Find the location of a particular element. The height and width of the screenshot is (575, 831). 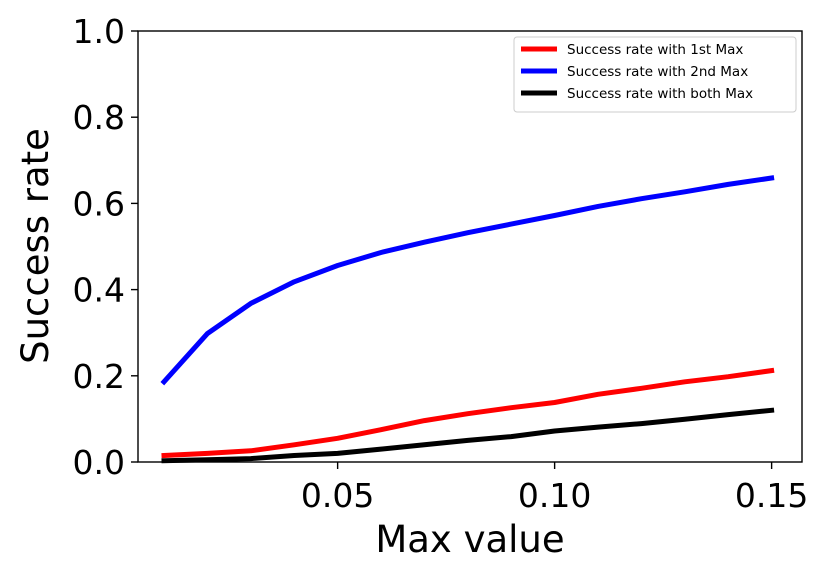

y-axis: 0.0 0.2 0.4 0.6 0.8 1.0 is located at coordinates (105, 247).